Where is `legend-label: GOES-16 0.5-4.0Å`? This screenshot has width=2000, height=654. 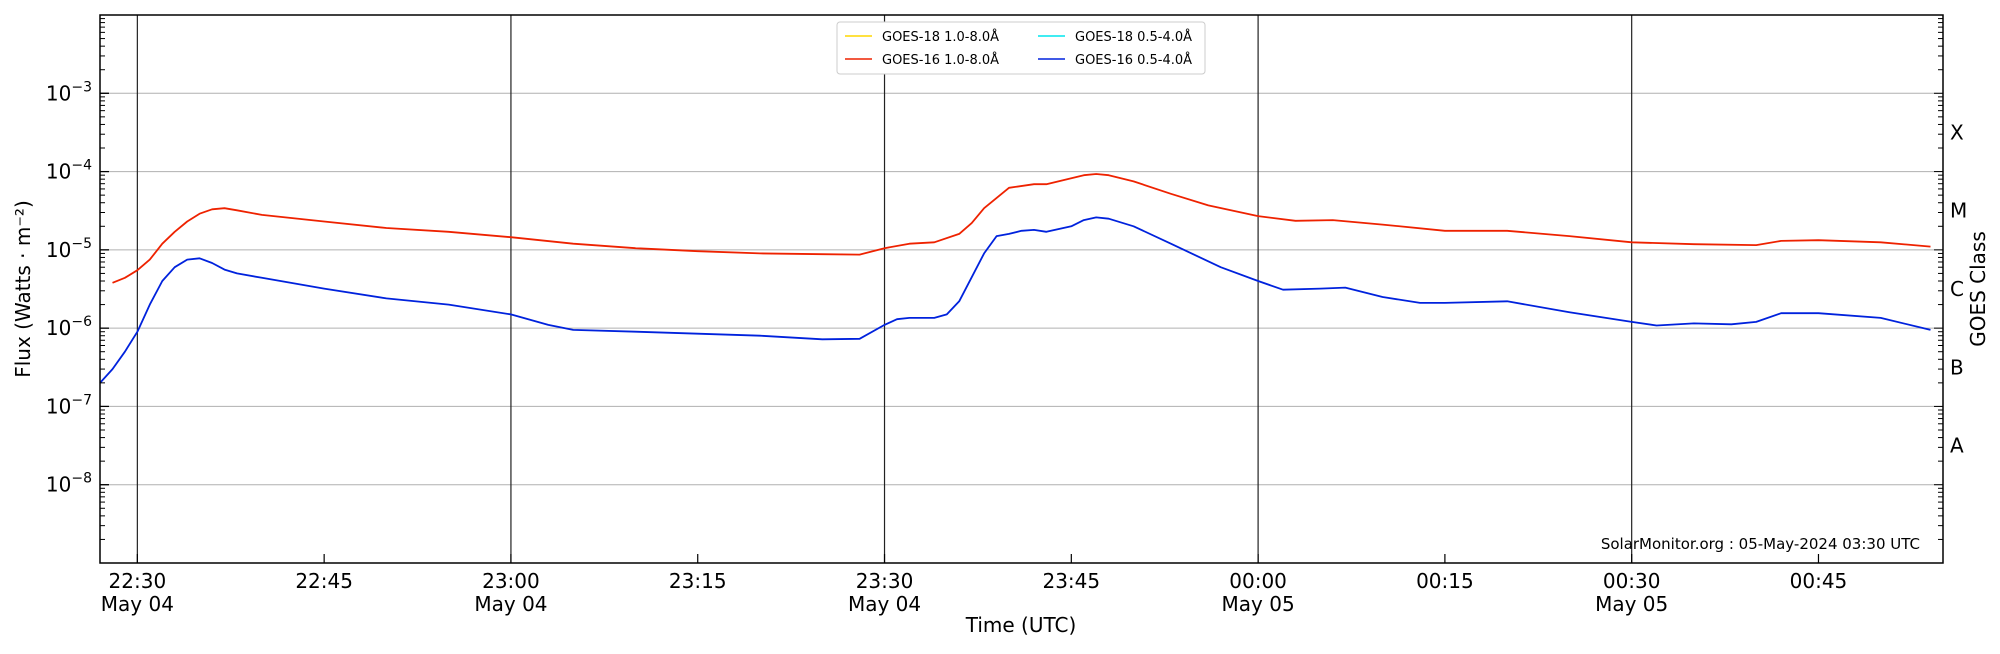
legend-label: GOES-16 0.5-4.0Å is located at coordinates (1133, 60).